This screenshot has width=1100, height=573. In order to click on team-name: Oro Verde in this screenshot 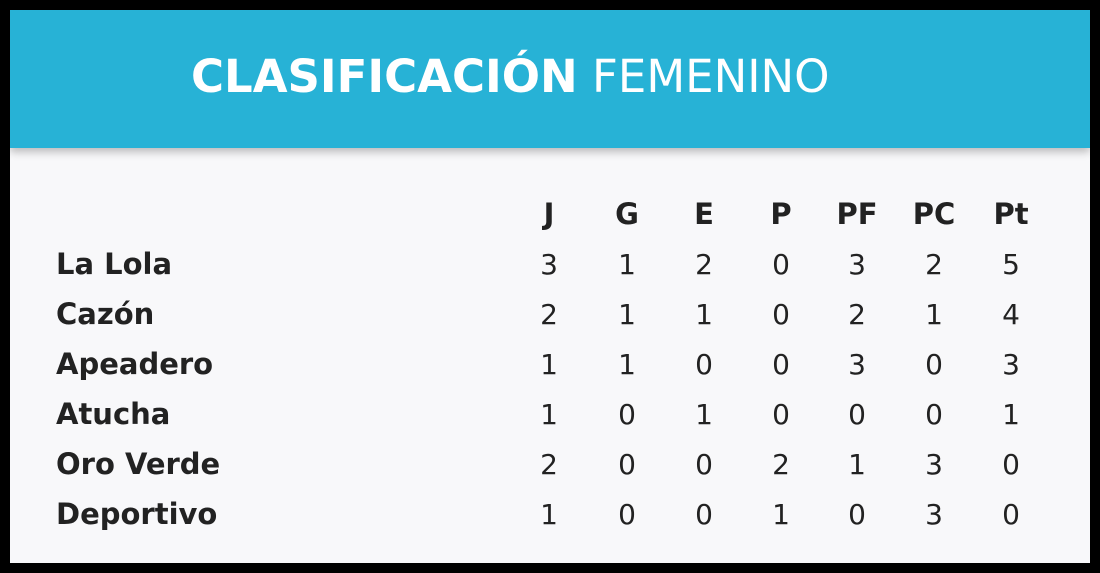, I will do `click(138, 464)`.